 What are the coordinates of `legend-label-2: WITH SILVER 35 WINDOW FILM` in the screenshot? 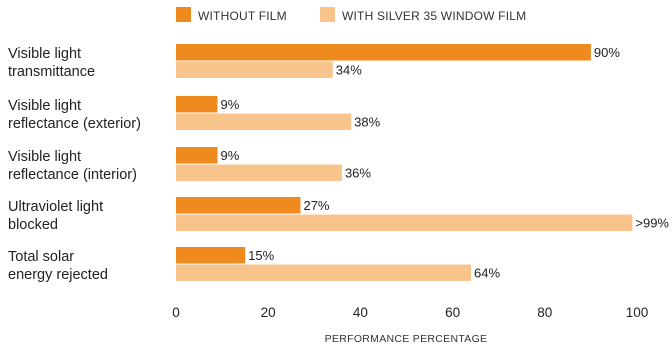 It's located at (434, 16).